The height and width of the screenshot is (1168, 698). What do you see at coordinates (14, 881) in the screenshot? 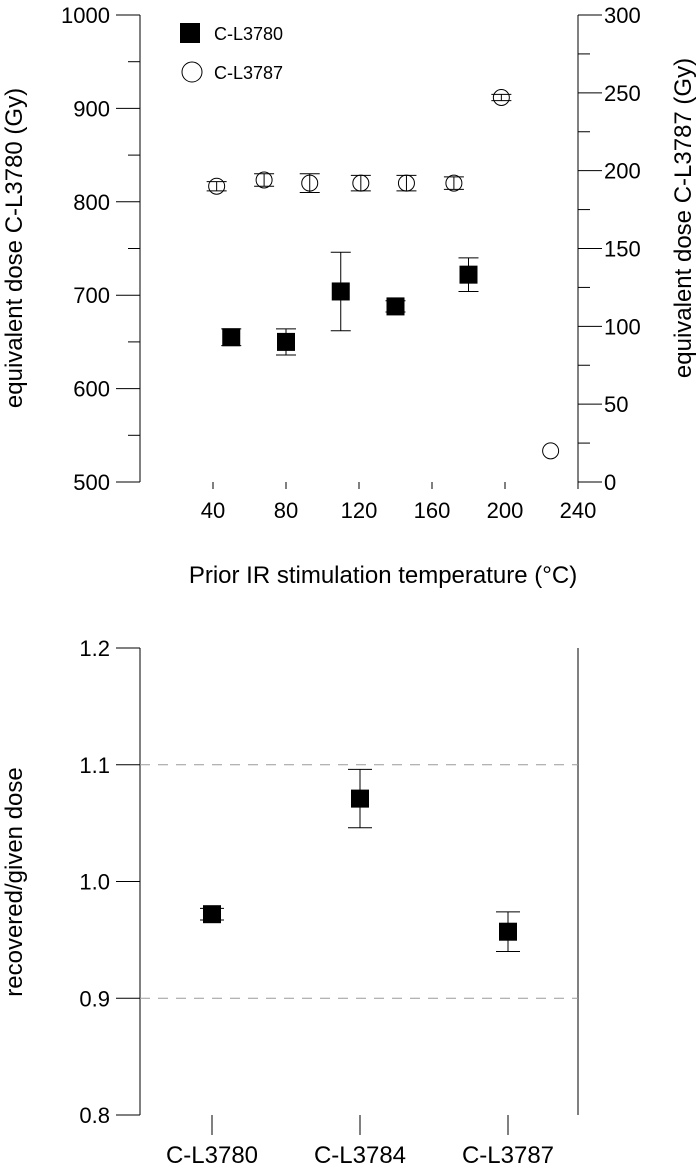
I see `bottom-y-axis-title: recovered/given dose` at bounding box center [14, 881].